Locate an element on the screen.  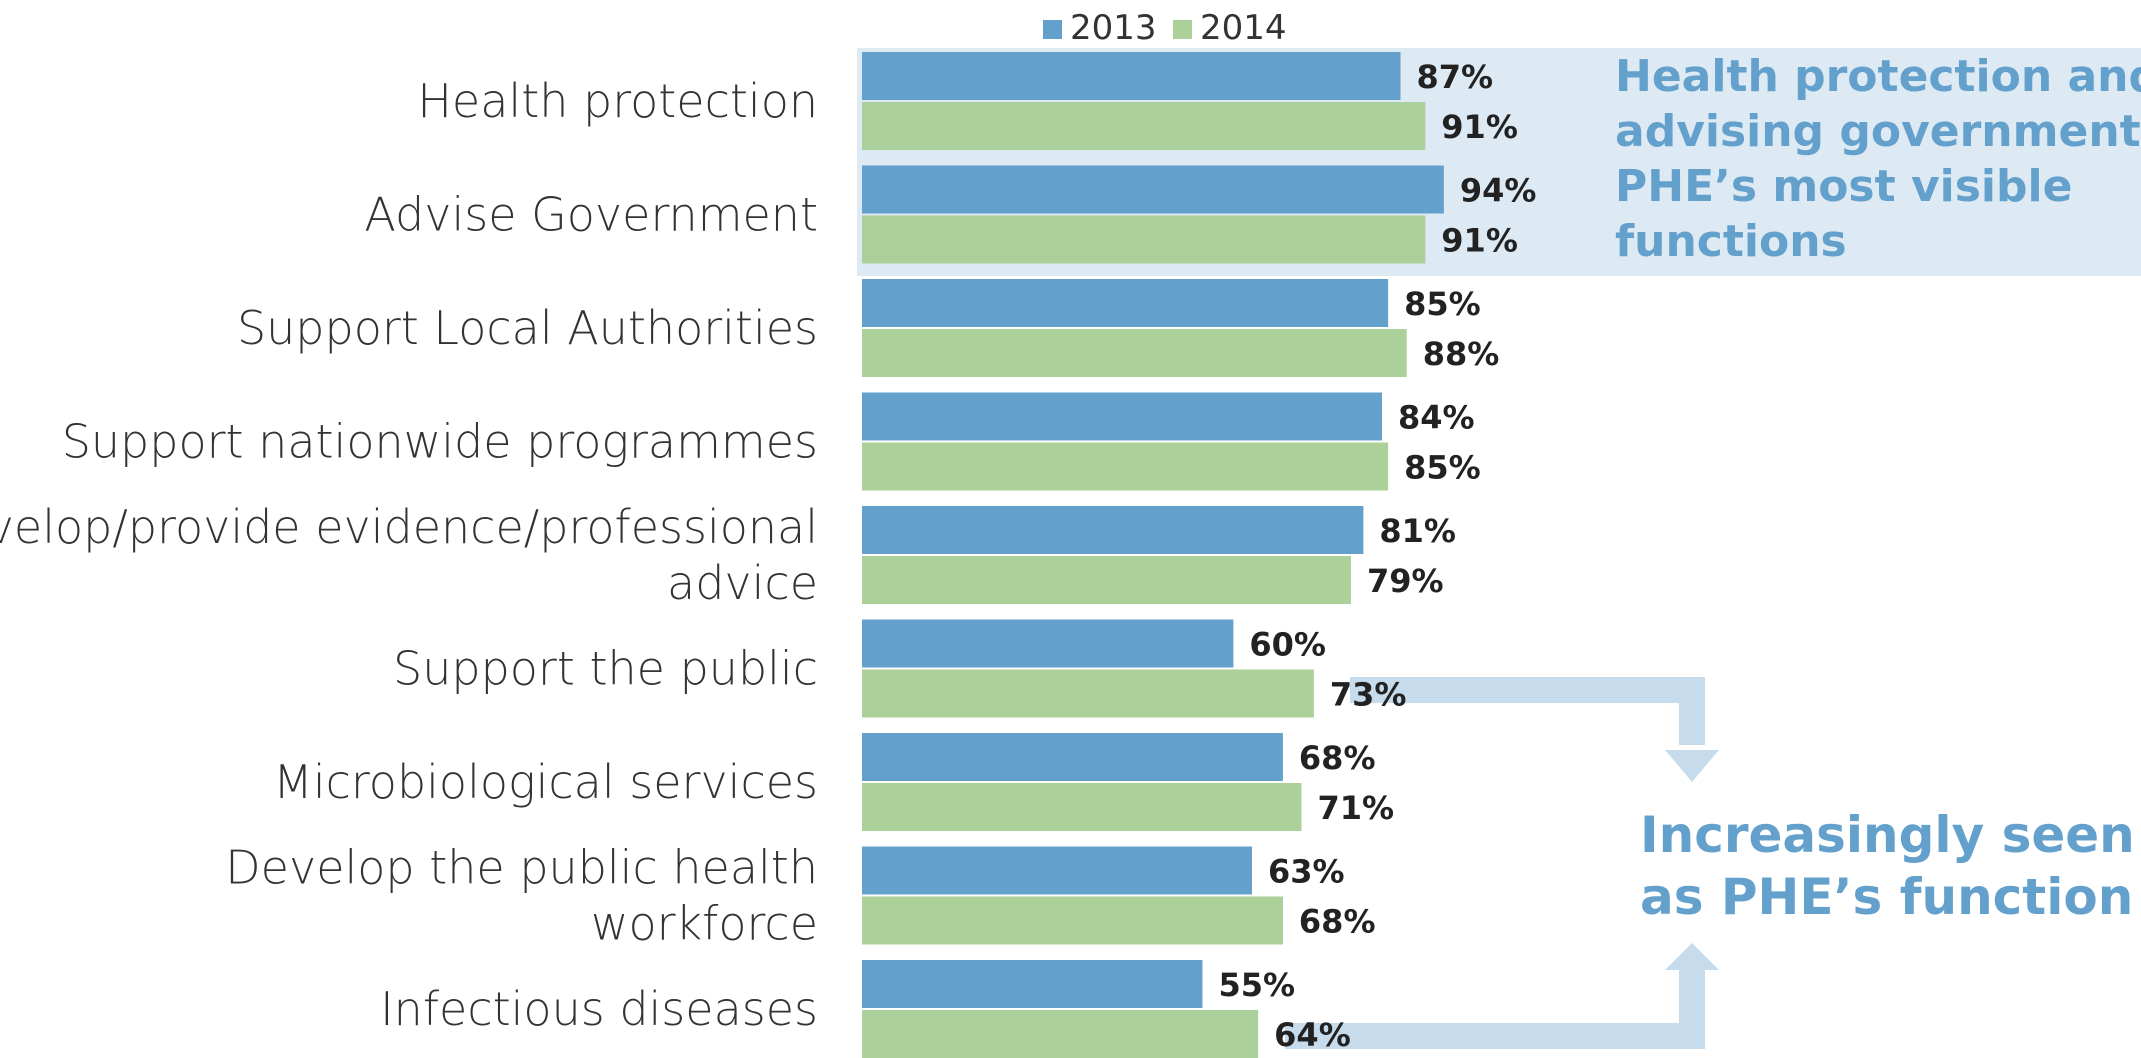
value-label-2014-7: 68% is located at coordinates (1337, 922).